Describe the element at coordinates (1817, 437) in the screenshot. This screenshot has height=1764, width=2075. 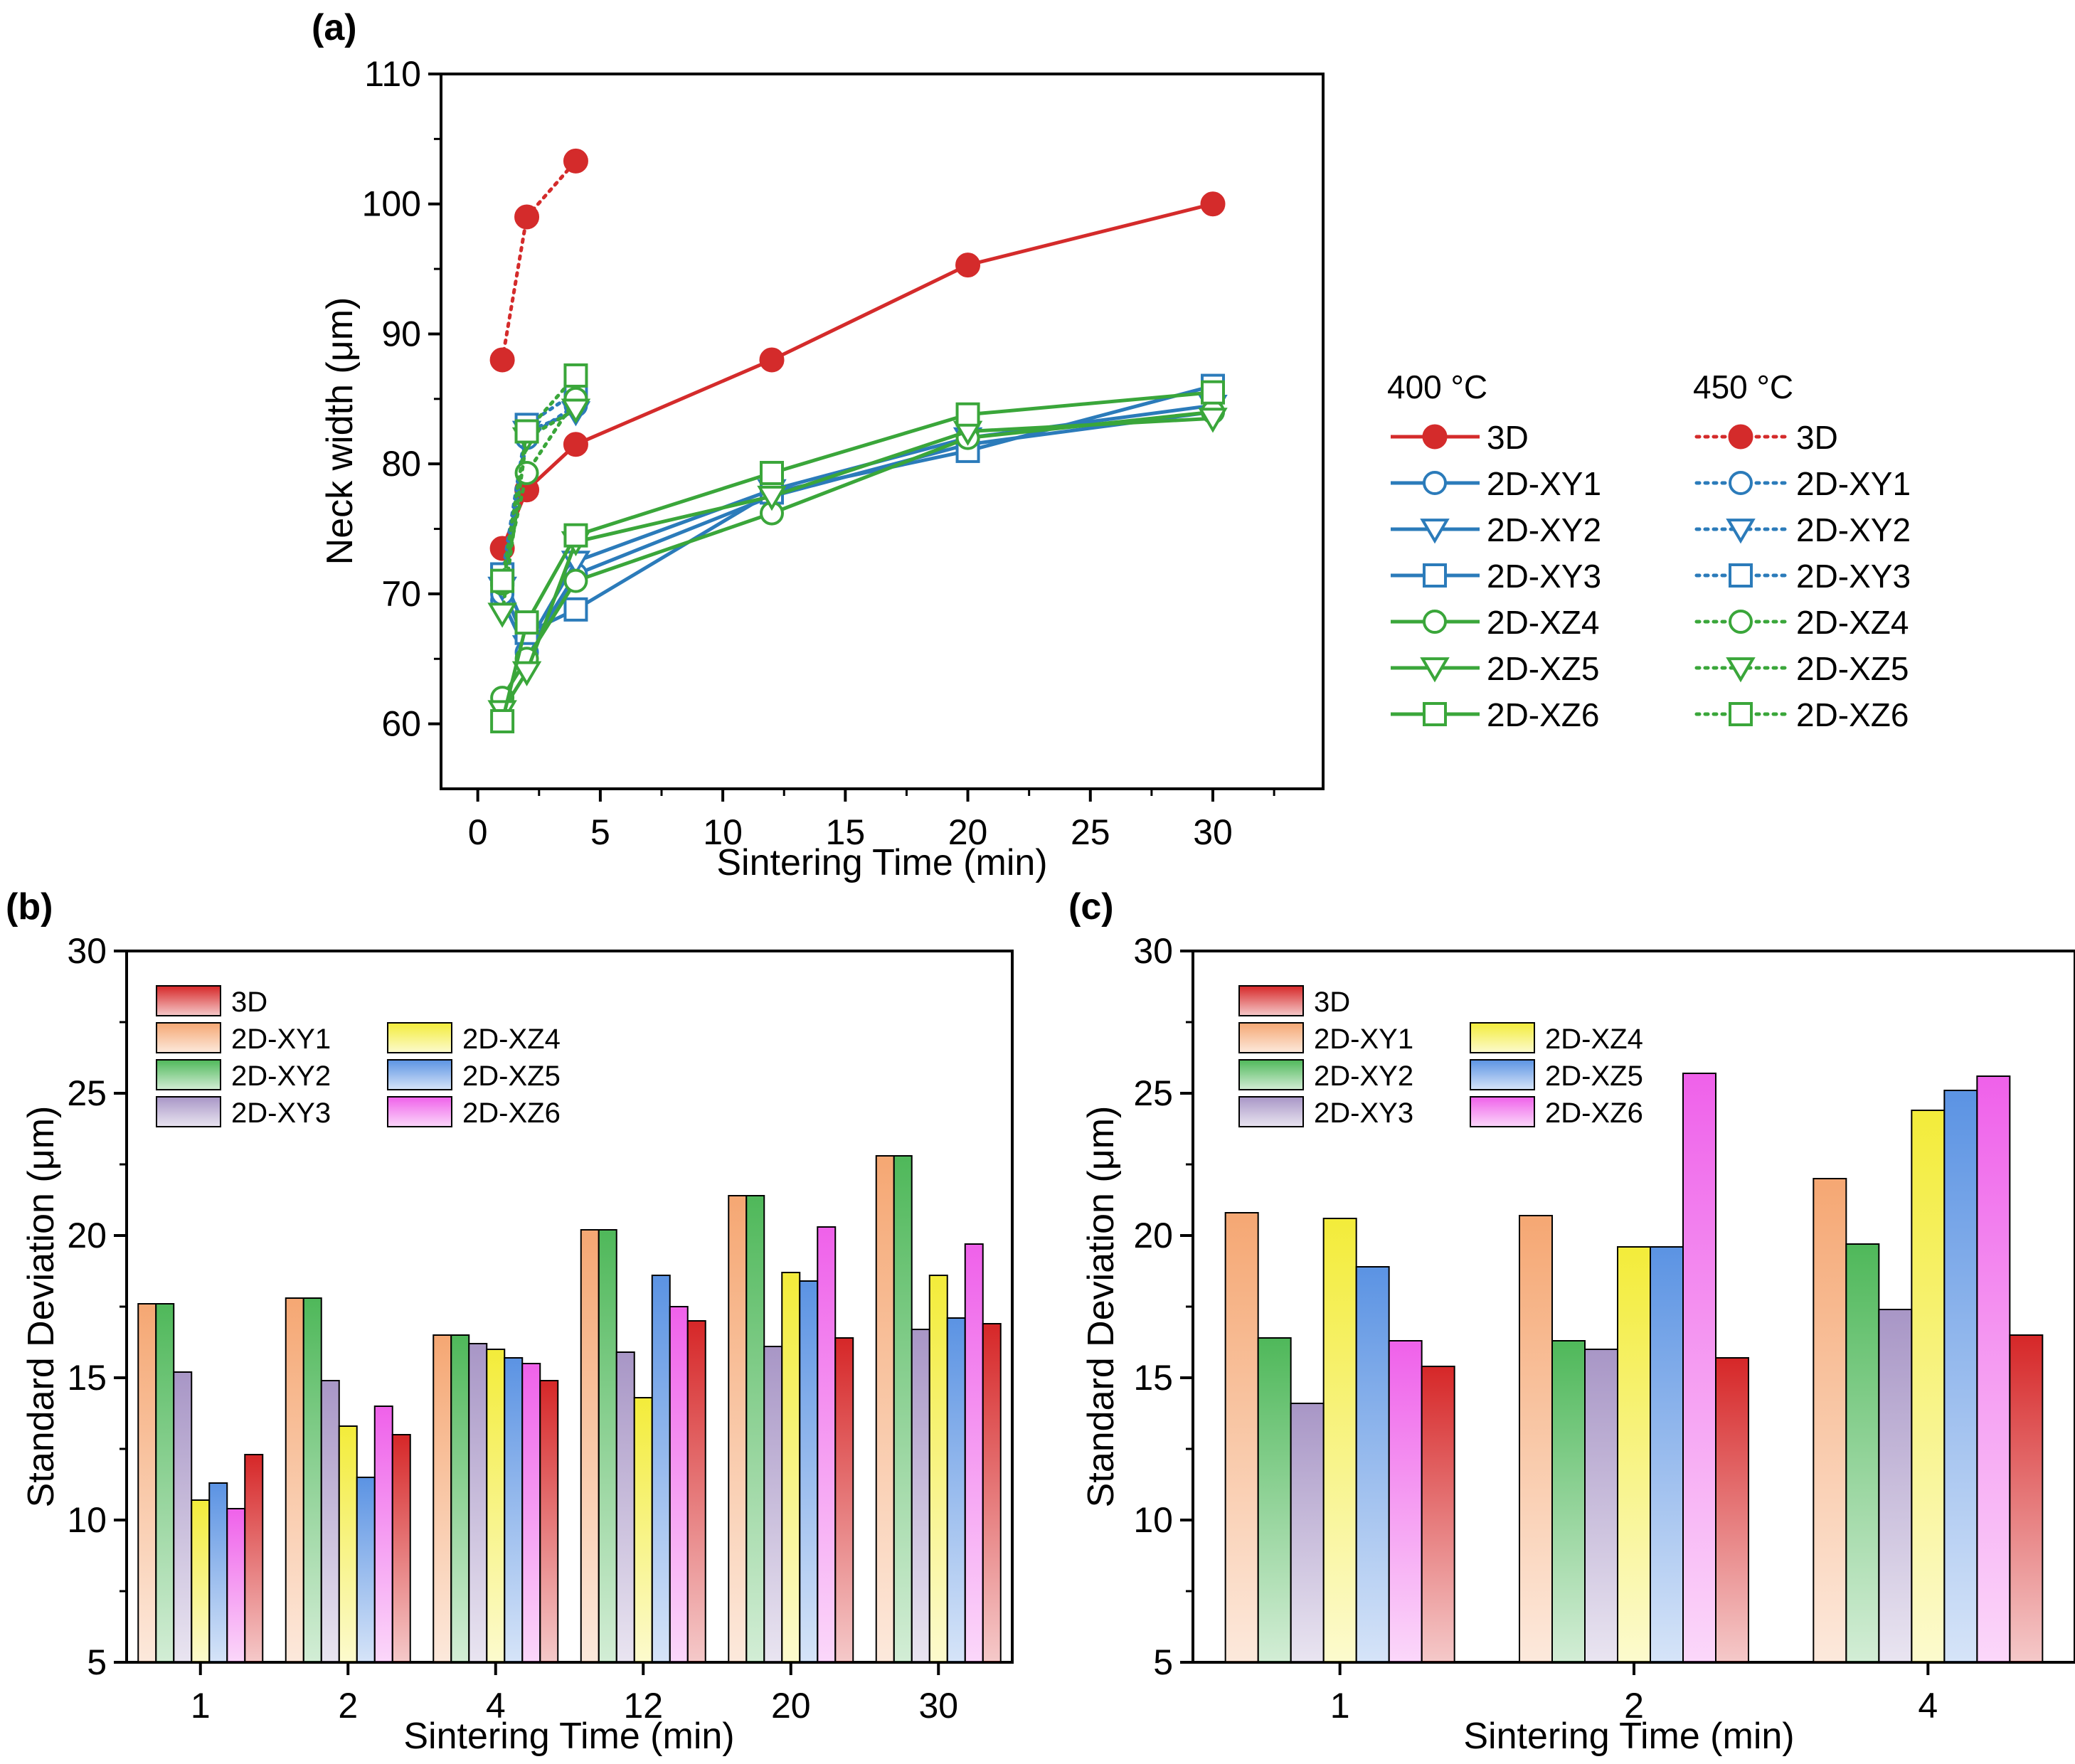
I see `legend-label: 3D` at that location.